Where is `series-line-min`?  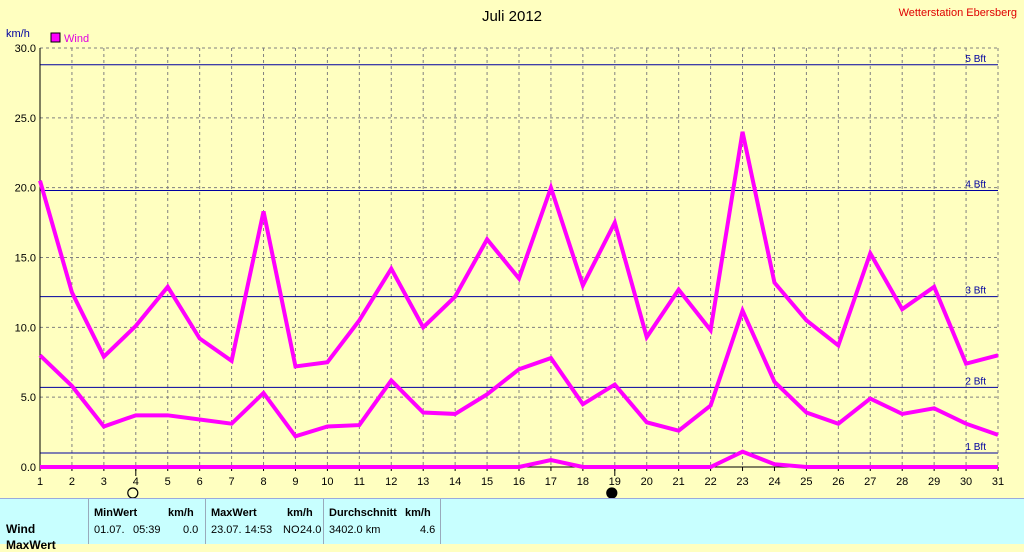
series-line-min is located at coordinates (519, 459).